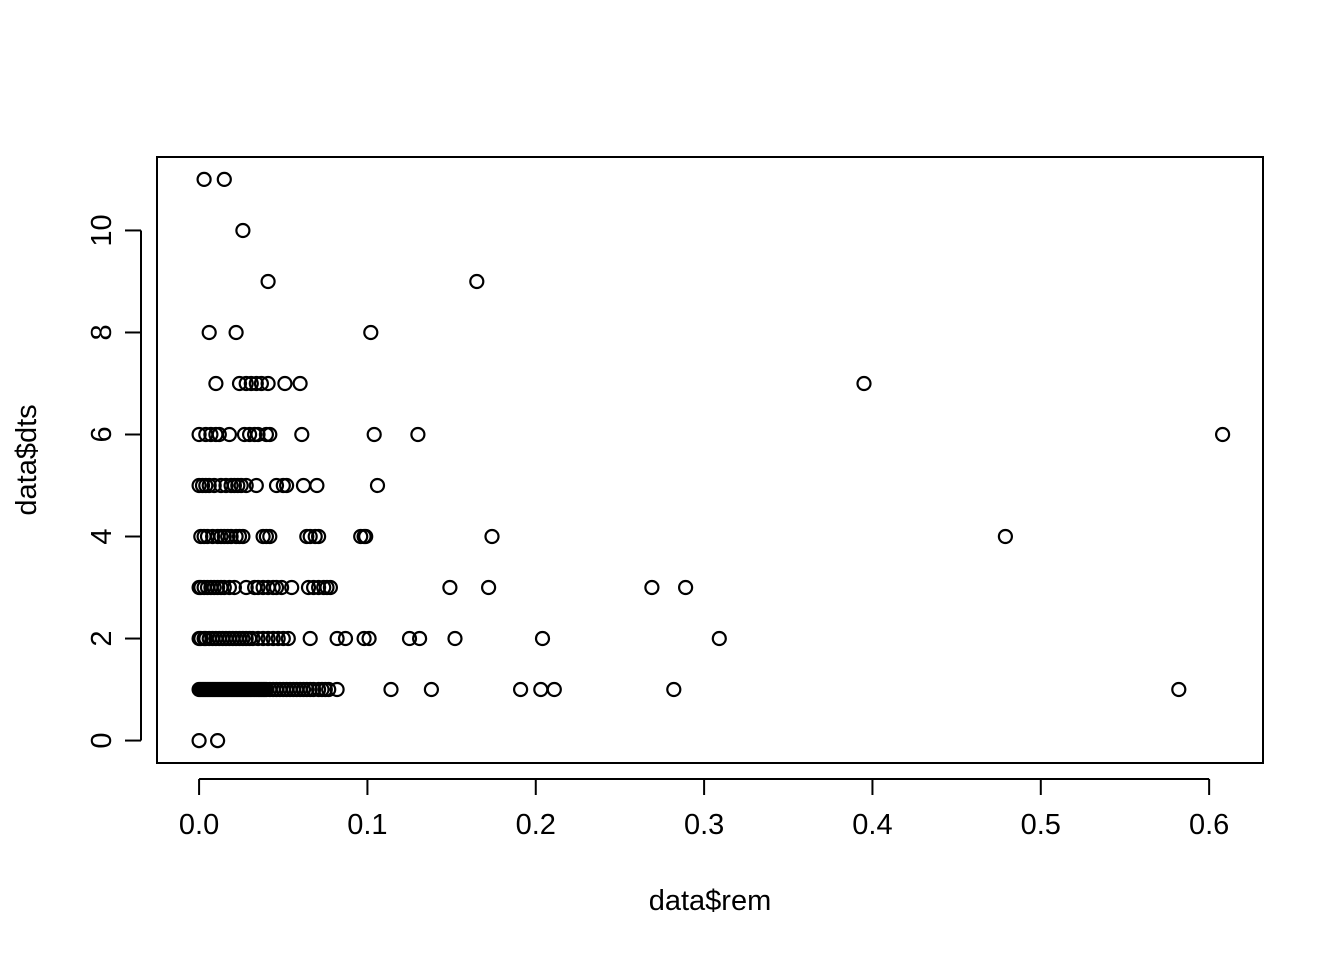  I want to click on y-tick-label: 2, so click(102, 638).